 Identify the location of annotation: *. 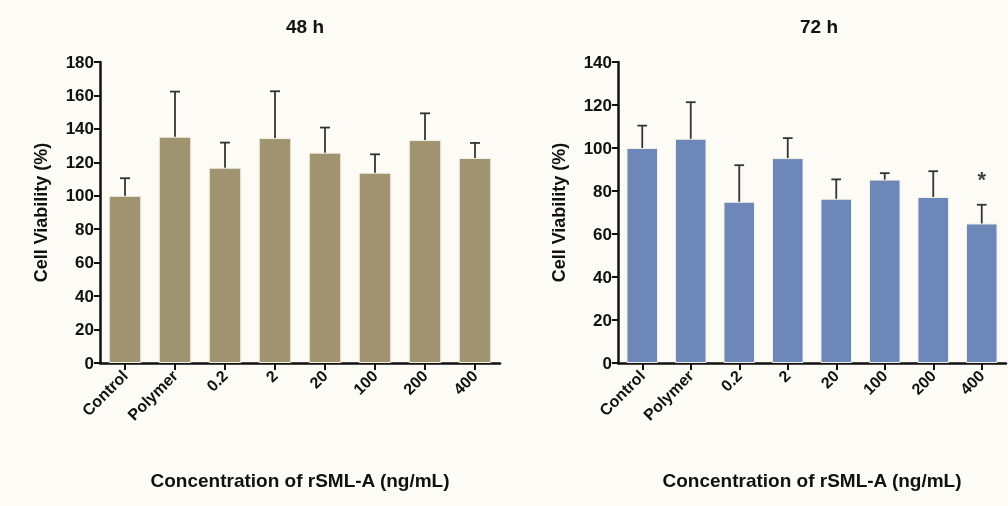
(982, 180).